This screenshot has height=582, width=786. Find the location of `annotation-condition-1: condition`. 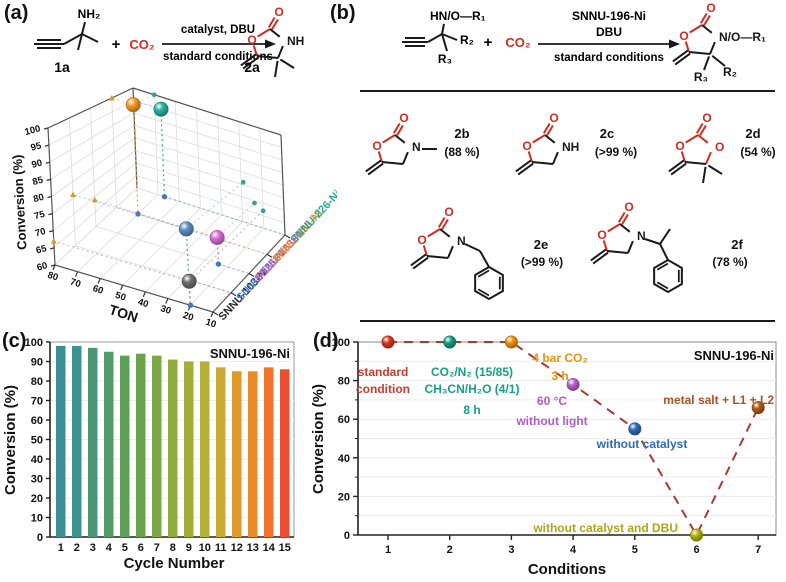

annotation-condition-1: condition is located at coordinates (383, 389).